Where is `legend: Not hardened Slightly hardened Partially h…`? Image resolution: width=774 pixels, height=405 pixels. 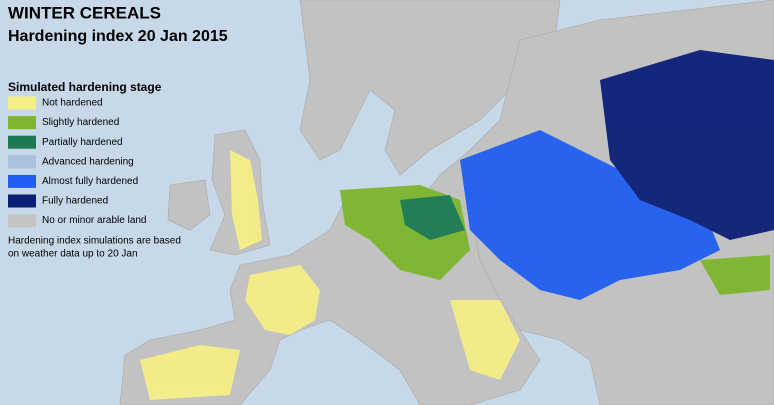
legend: Not hardened Slightly hardened Partially h… is located at coordinates (77, 162).